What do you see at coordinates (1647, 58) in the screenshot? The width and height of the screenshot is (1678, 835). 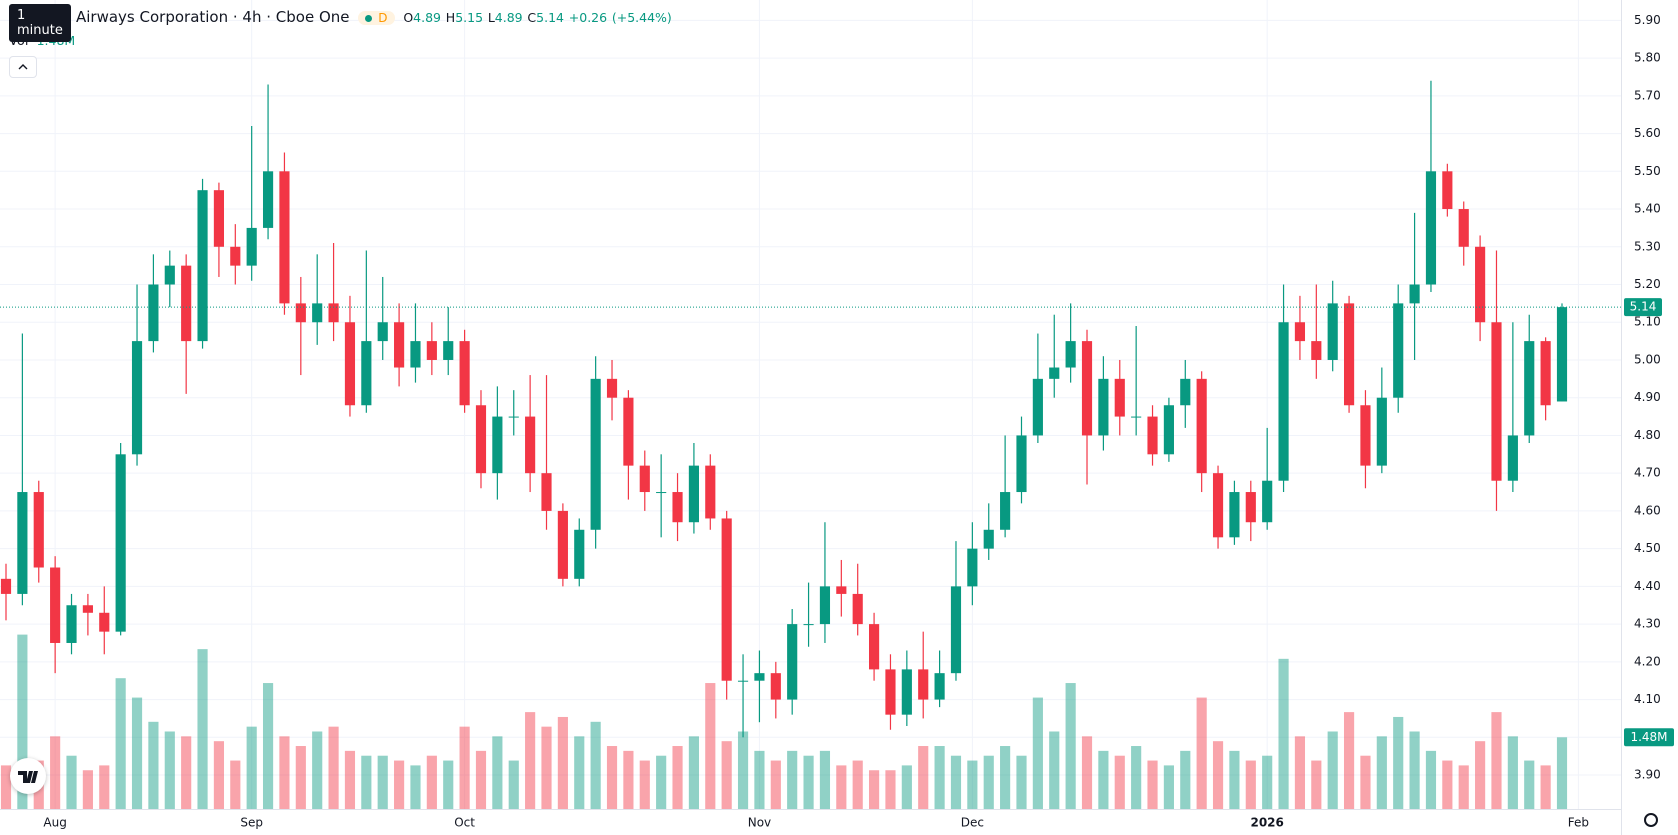 I see `y-tick-label: 5.80` at bounding box center [1647, 58].